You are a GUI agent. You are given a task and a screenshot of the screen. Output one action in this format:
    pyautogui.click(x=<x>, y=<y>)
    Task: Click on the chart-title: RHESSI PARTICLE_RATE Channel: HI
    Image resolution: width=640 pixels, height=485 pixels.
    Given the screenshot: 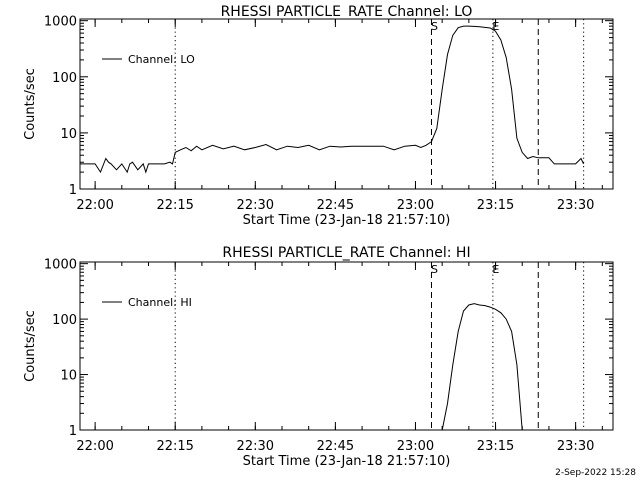 What is the action you would take?
    pyautogui.click(x=346, y=253)
    